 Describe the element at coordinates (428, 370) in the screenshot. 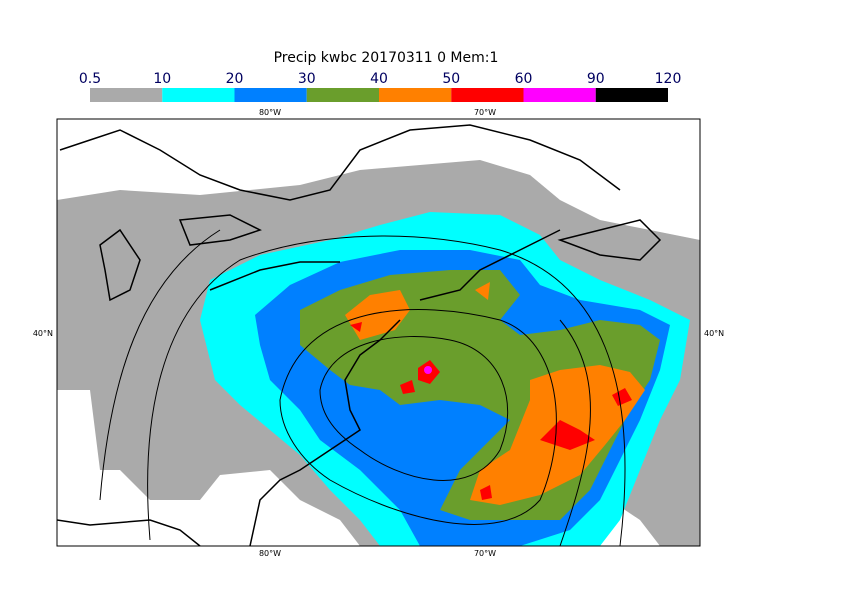

I see `precip-magenta` at that location.